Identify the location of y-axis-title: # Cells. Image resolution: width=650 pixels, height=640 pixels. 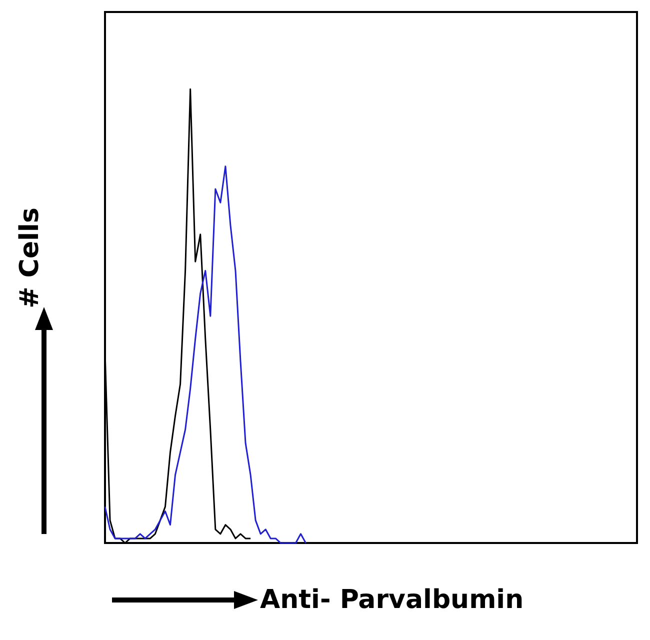
(30, 258).